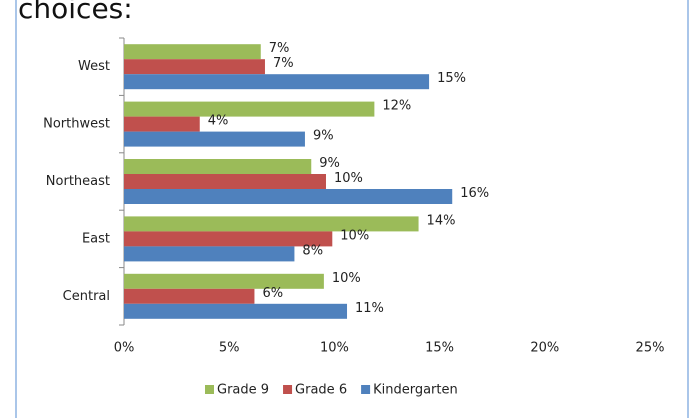 The image size is (691, 418). What do you see at coordinates (396, 106) in the screenshot?
I see `data-label: 12%` at bounding box center [396, 106].